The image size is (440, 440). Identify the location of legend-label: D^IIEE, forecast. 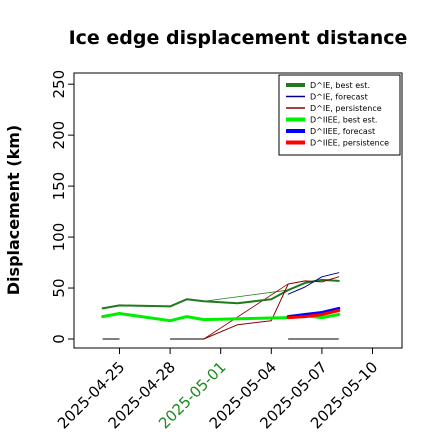
(342, 131).